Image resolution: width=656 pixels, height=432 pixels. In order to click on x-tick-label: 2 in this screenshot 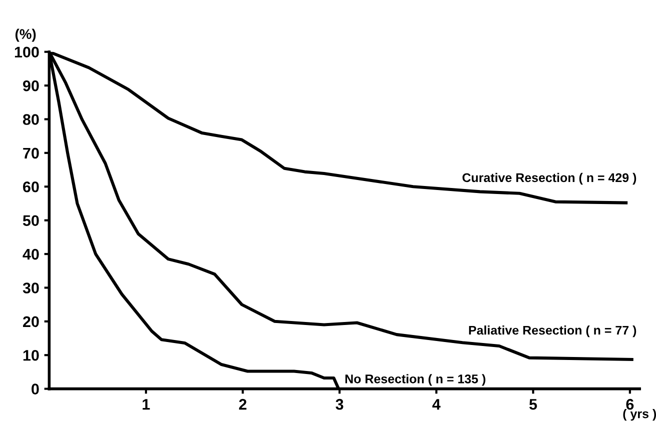, I will do `click(242, 404)`.